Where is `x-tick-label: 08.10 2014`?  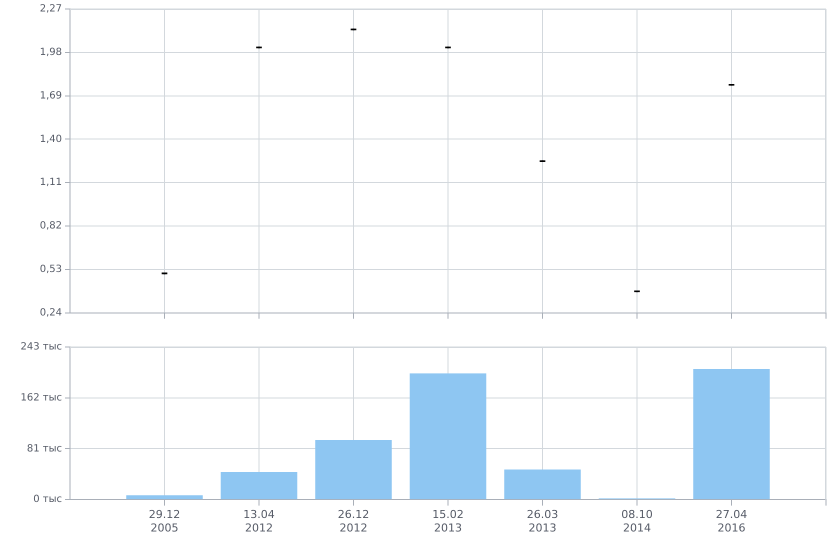
x-tick-label: 08.10 2014 is located at coordinates (637, 521).